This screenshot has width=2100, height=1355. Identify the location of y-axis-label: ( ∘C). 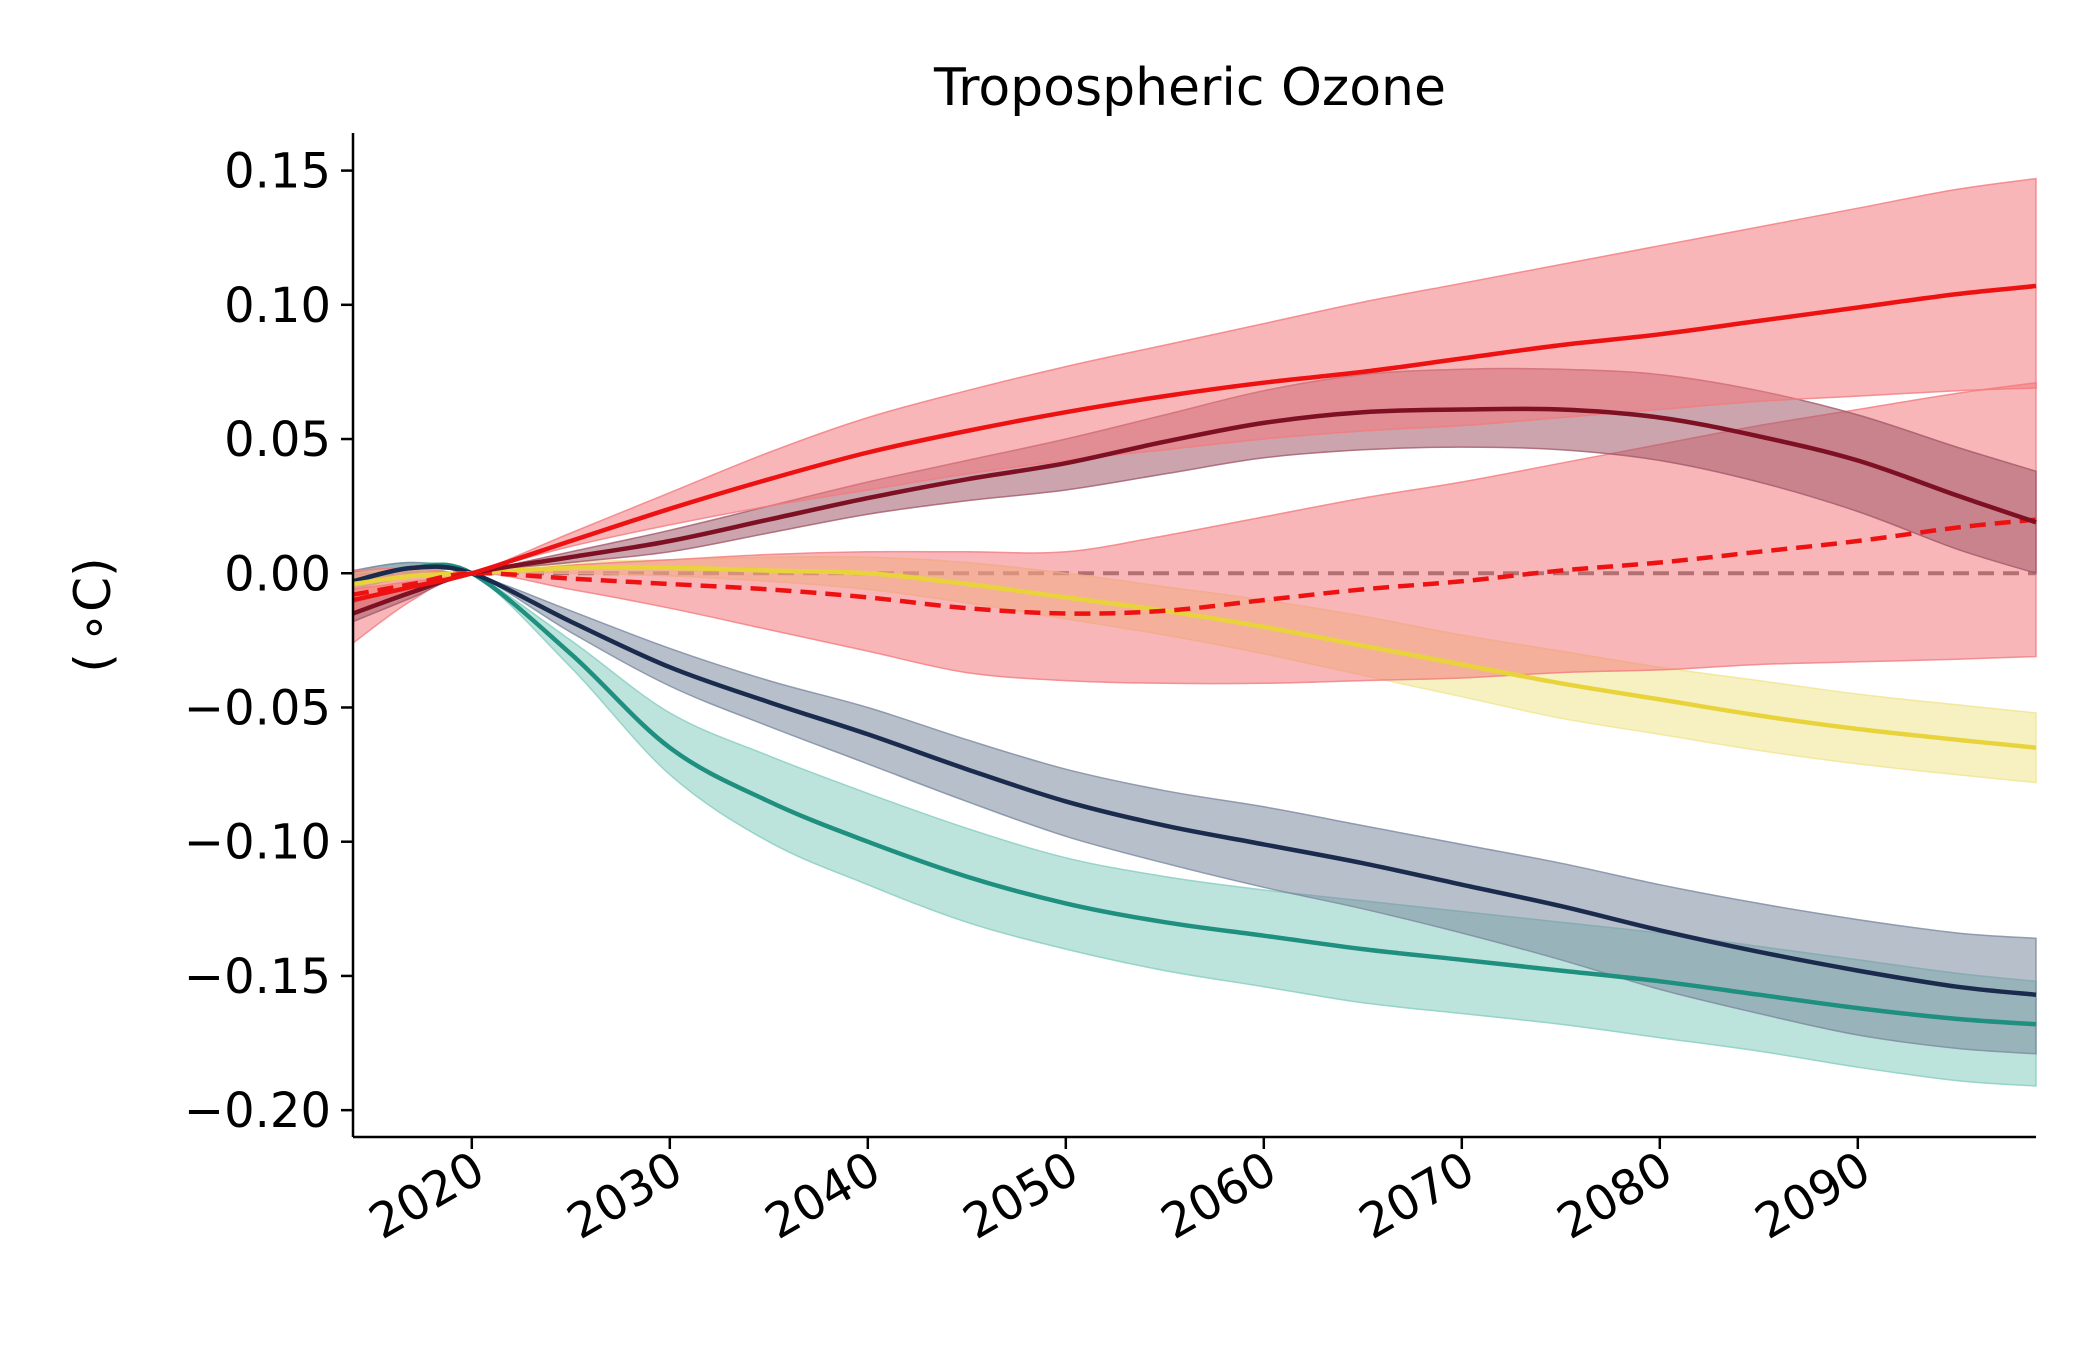
(93, 614).